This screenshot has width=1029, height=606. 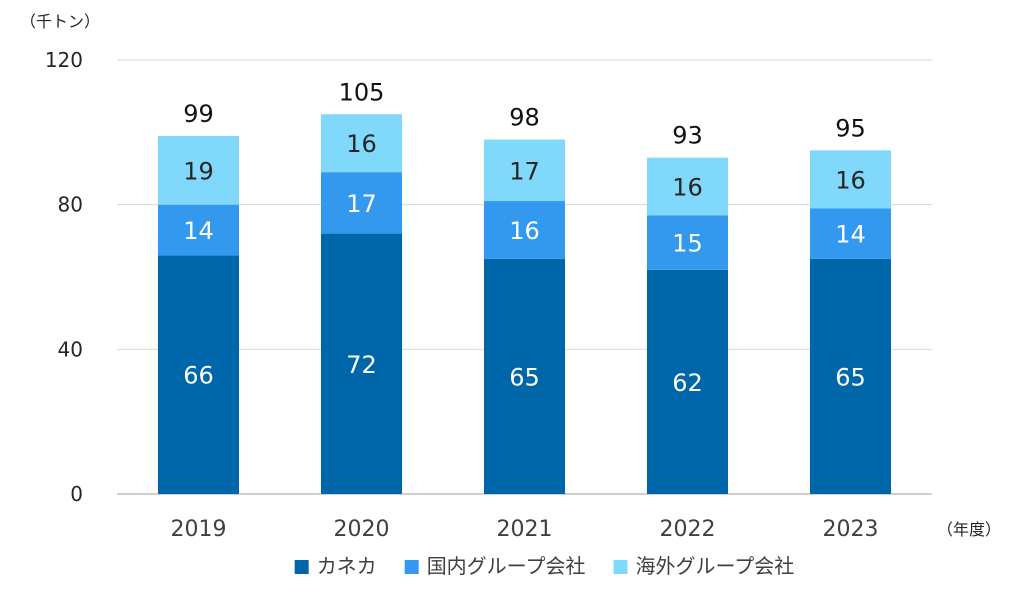 What do you see at coordinates (347, 566) in the screenshot?
I see `legend-label-0: カネカ` at bounding box center [347, 566].